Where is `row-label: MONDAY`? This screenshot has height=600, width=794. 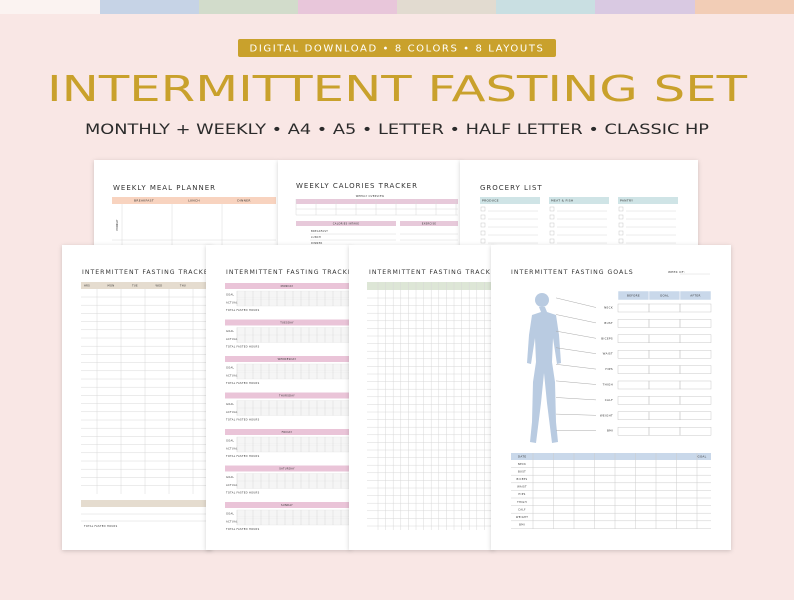
row-label: MONDAY is located at coordinates (117, 224).